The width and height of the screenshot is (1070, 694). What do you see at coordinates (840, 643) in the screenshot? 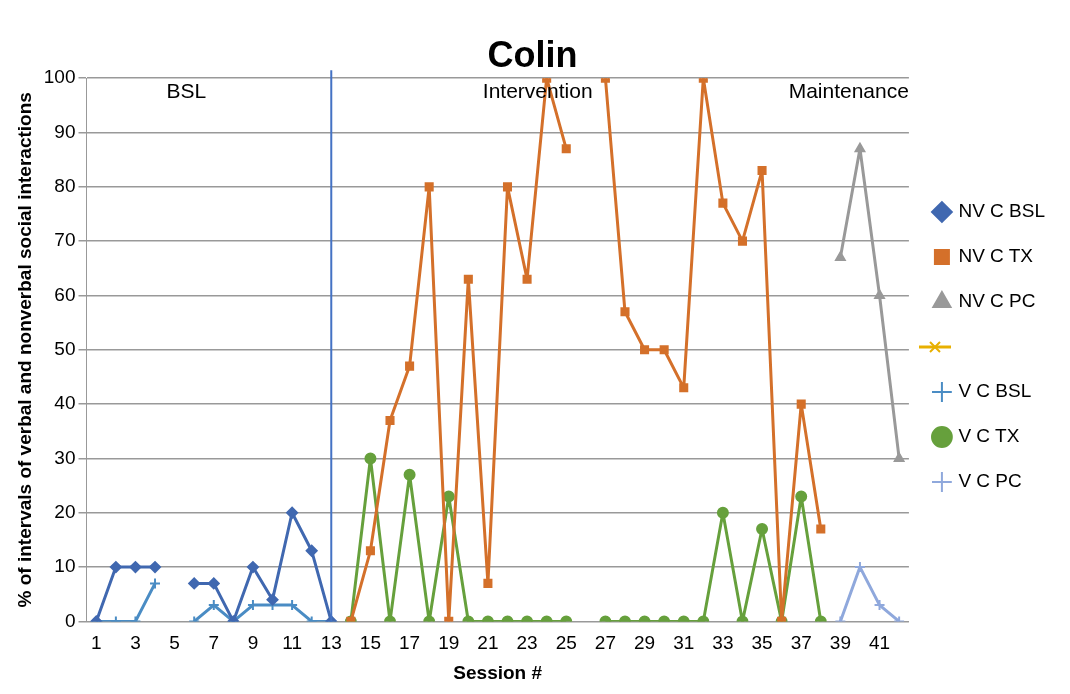
I see `x-tick-label: 39` at bounding box center [840, 643].